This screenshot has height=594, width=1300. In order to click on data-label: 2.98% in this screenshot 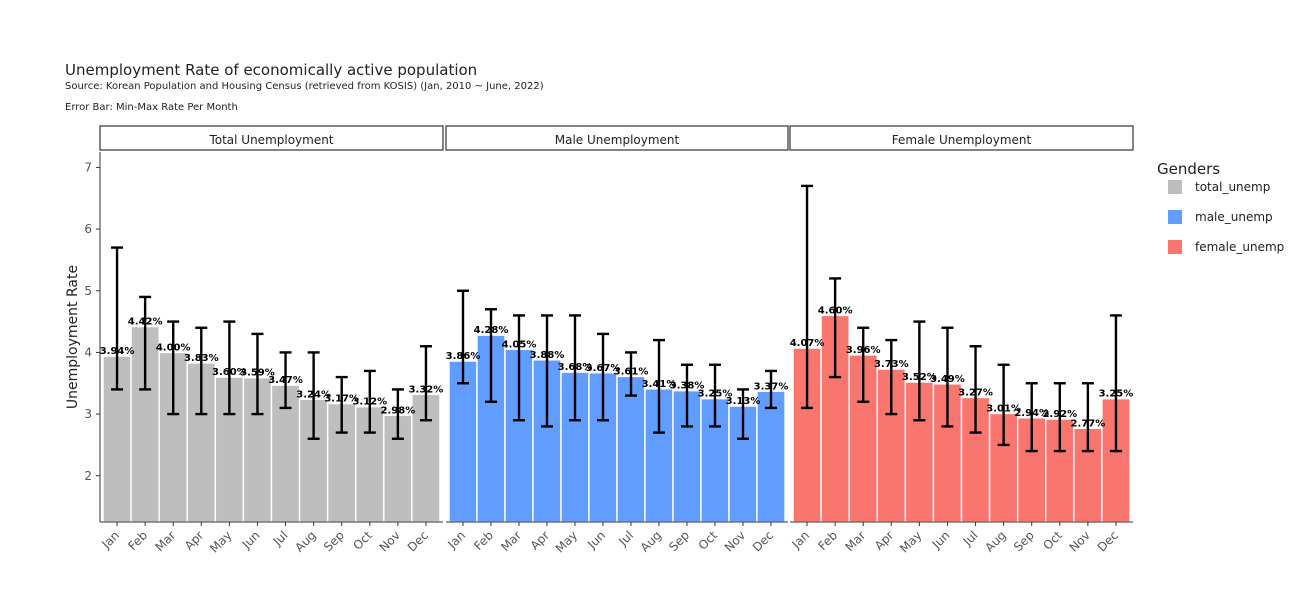, I will do `click(398, 410)`.